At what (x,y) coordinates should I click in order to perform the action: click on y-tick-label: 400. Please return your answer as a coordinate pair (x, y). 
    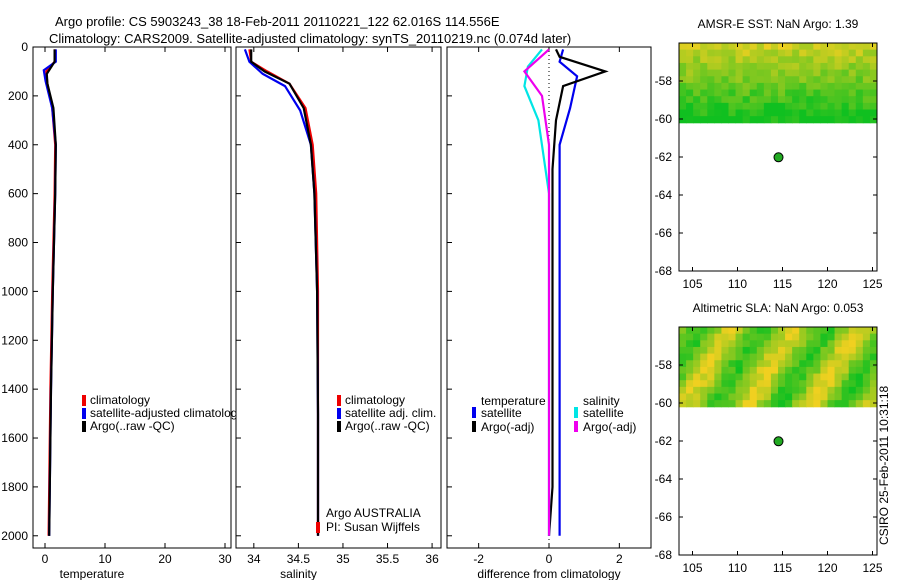
    Looking at the image, I should click on (18, 145).